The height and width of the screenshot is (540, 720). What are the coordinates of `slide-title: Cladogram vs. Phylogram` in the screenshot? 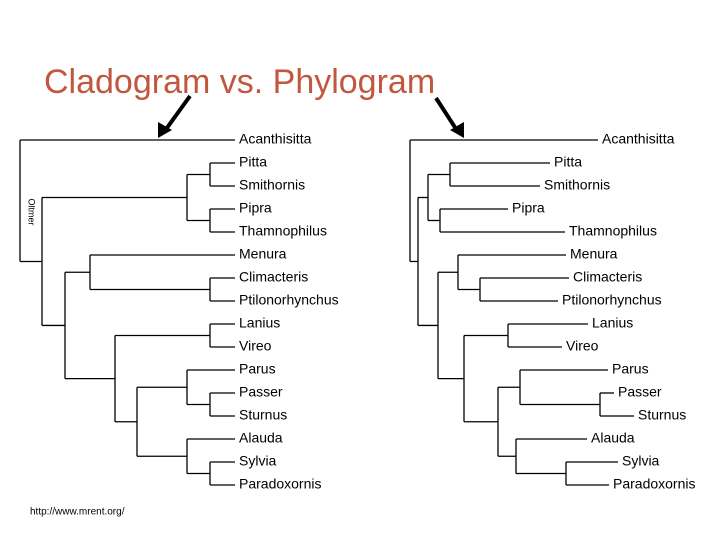 It's located at (239, 82).